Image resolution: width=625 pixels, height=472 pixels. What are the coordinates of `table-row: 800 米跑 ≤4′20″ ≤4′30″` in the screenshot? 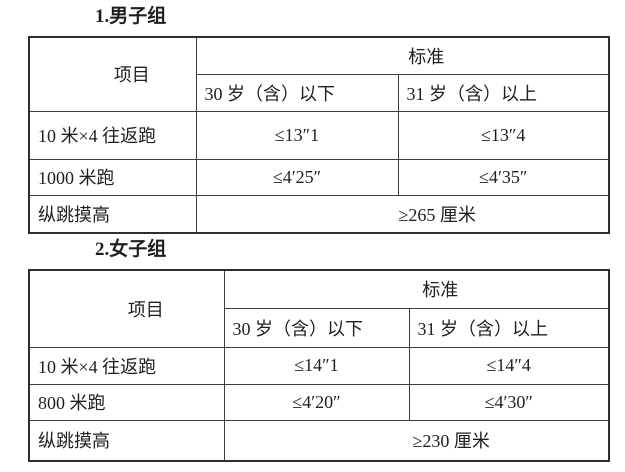 It's located at (319, 402).